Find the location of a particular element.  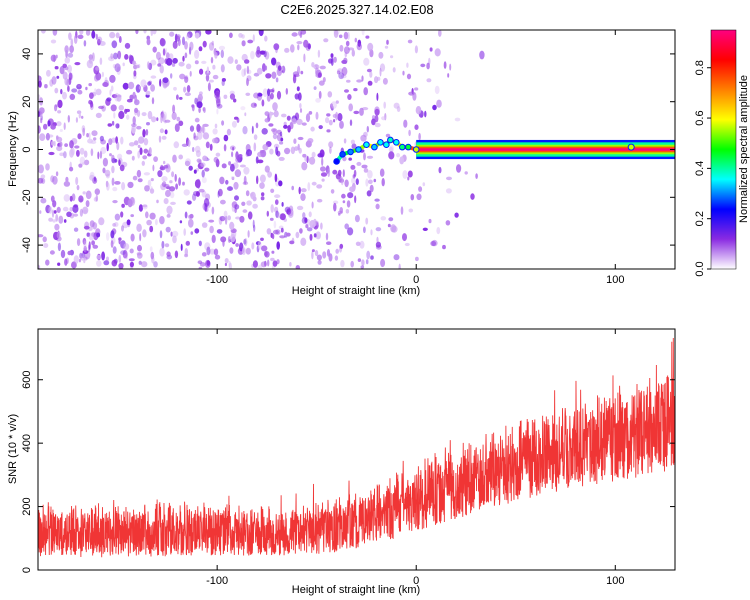

y-tick-label: -40 is located at coordinates (27, 245).